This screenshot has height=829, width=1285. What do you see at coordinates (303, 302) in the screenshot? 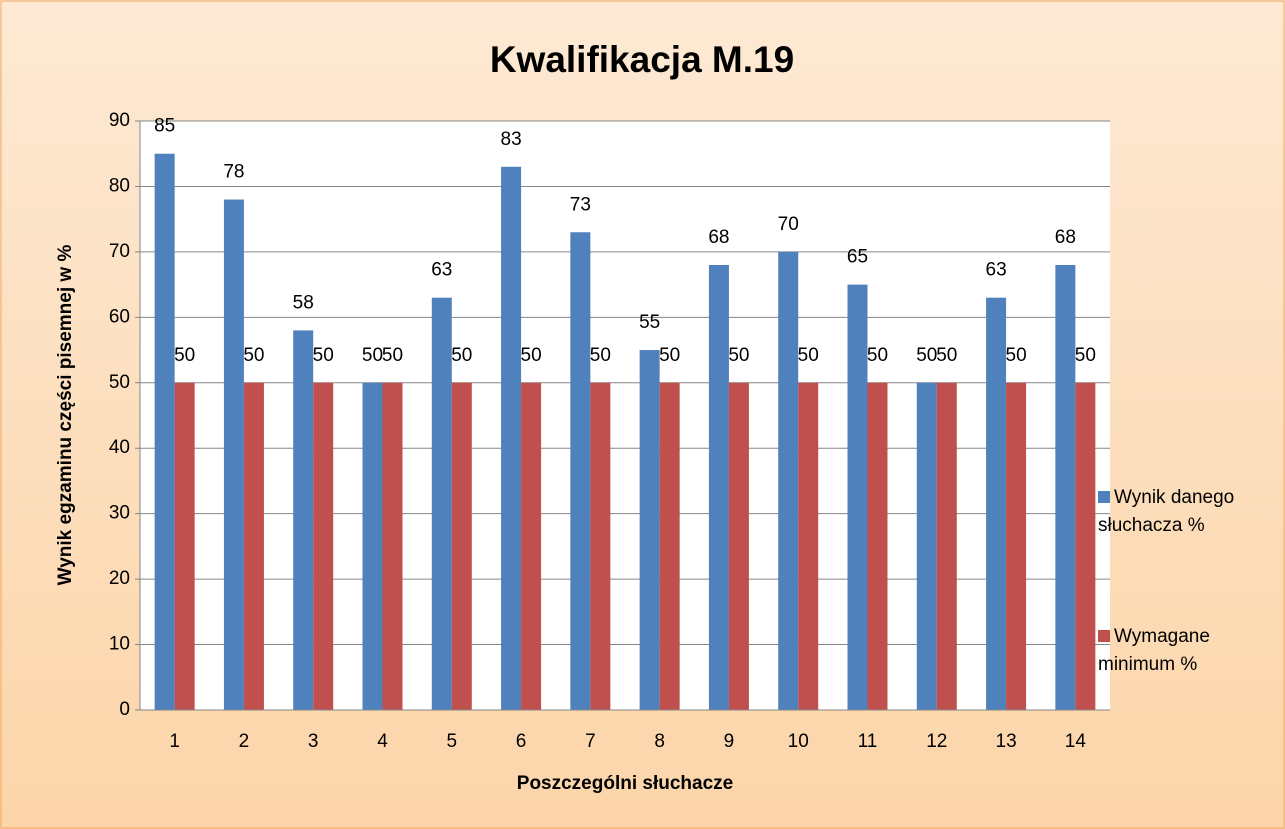
I see `data-label: 58` at bounding box center [303, 302].